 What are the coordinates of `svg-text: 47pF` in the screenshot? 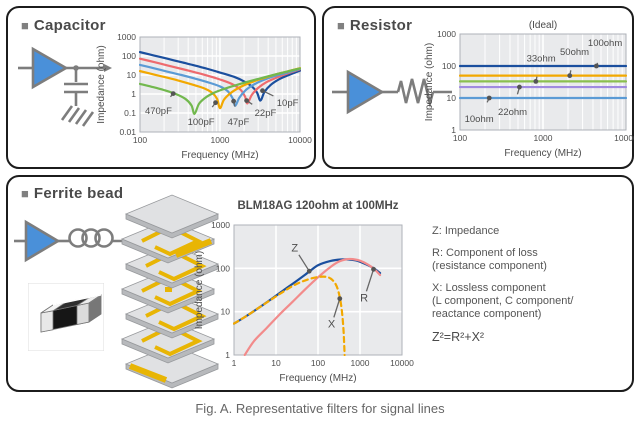 It's located at (239, 122).